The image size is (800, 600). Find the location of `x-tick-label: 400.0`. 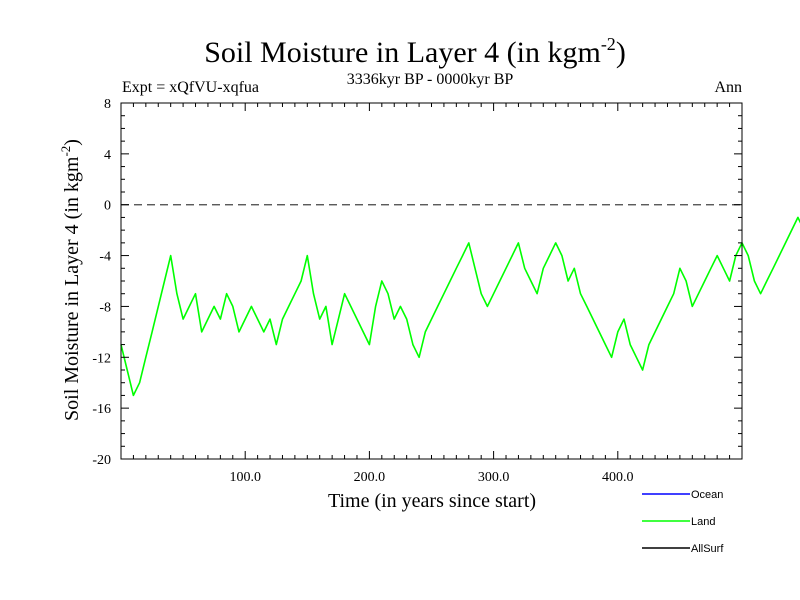

x-tick-label: 400.0 is located at coordinates (618, 477).